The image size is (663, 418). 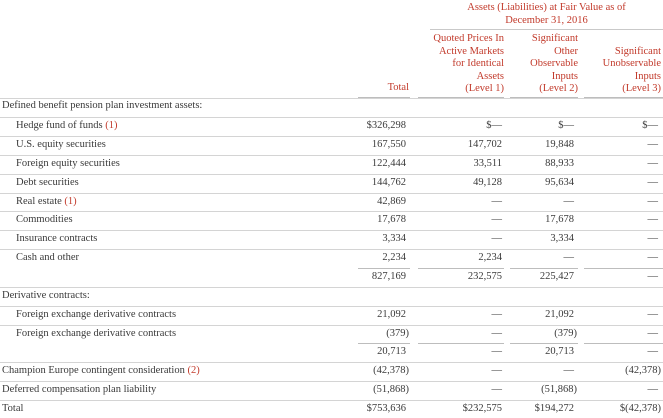 I want to click on header-underline-level3, so click(x=623, y=97).